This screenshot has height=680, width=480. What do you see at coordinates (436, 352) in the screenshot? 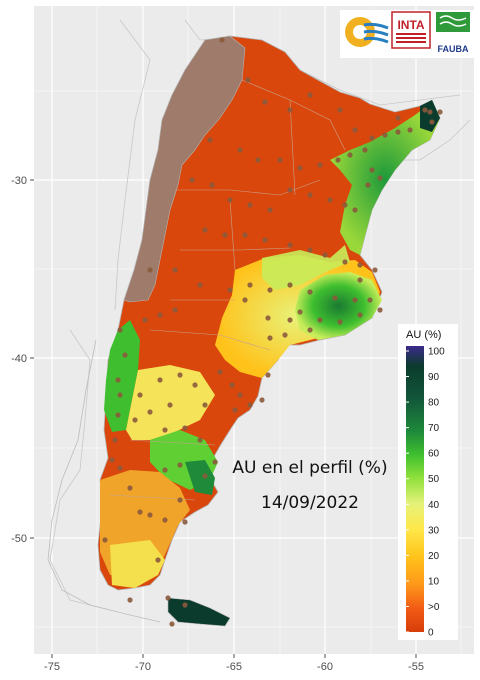
I see `legend-label: 100` at bounding box center [436, 352].